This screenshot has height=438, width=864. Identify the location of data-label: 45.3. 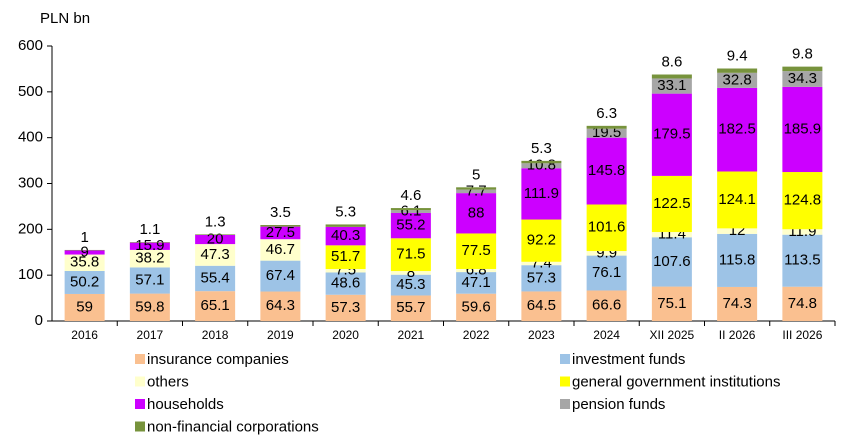
(410, 284).